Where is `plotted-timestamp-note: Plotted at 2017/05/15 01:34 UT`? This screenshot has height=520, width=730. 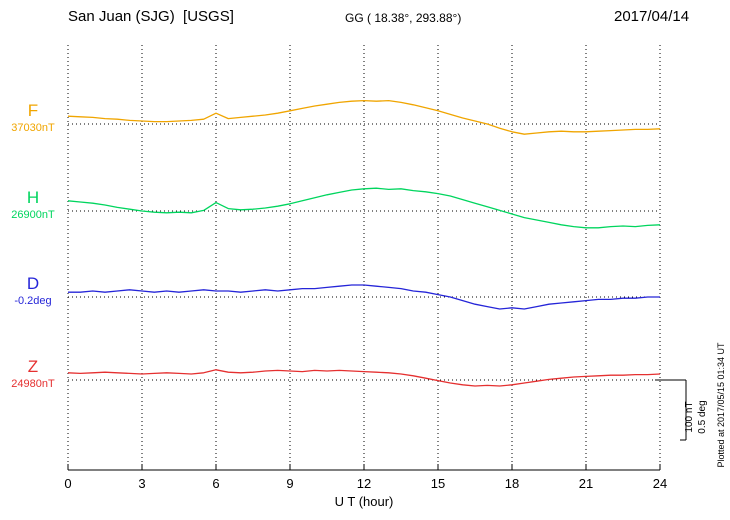
plotted-timestamp-note: Plotted at 2017/05/15 01:34 UT is located at coordinates (721, 405).